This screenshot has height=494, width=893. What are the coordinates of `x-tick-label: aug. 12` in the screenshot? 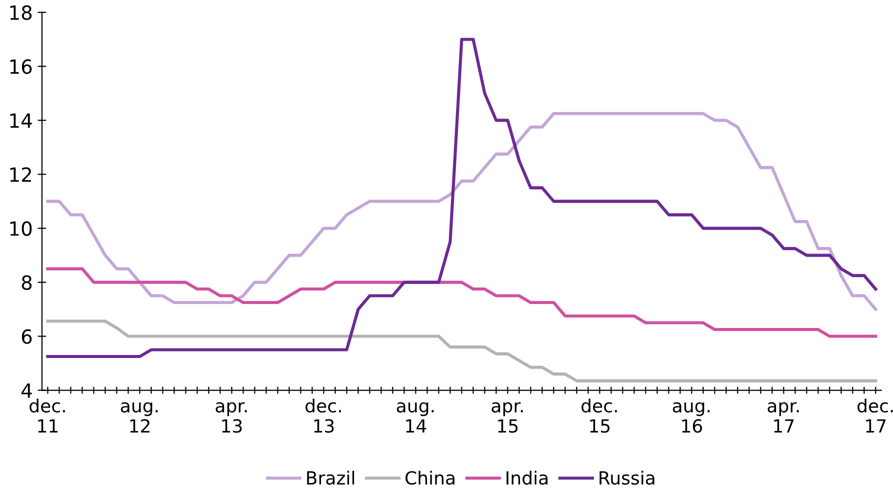 It's located at (139, 417).